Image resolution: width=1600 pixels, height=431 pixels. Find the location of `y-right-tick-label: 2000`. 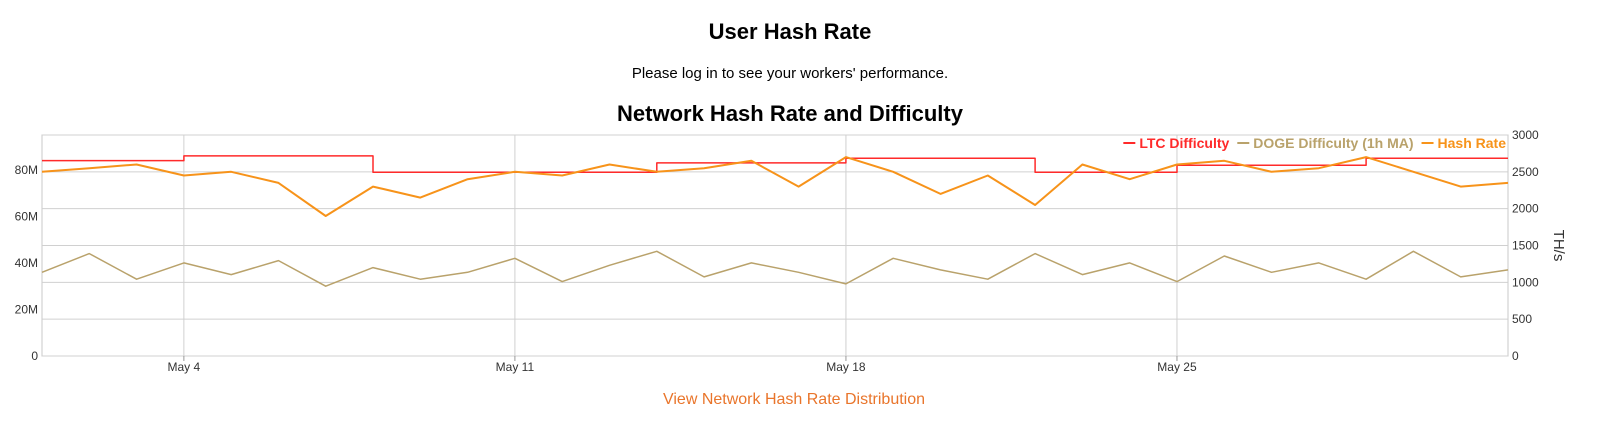

y-right-tick-label: 2000 is located at coordinates (1525, 209).